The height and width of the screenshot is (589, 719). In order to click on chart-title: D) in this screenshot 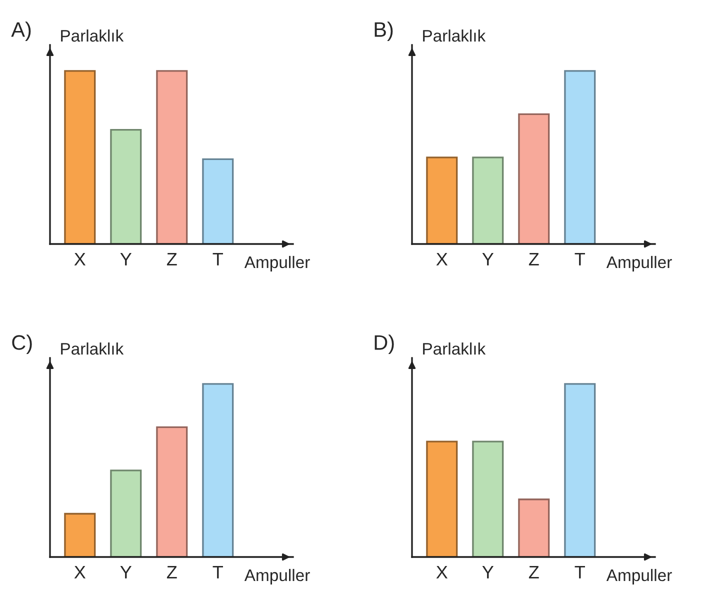, I will do `click(384, 344)`.